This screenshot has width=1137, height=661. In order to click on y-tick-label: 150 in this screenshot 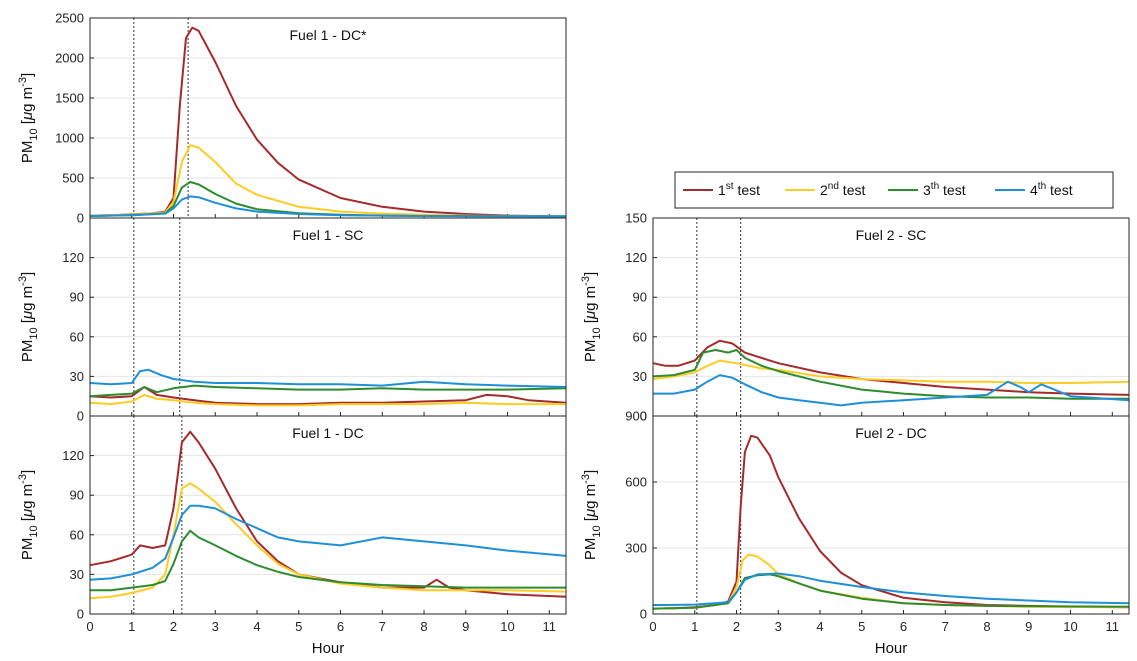, I will do `click(636, 218)`.